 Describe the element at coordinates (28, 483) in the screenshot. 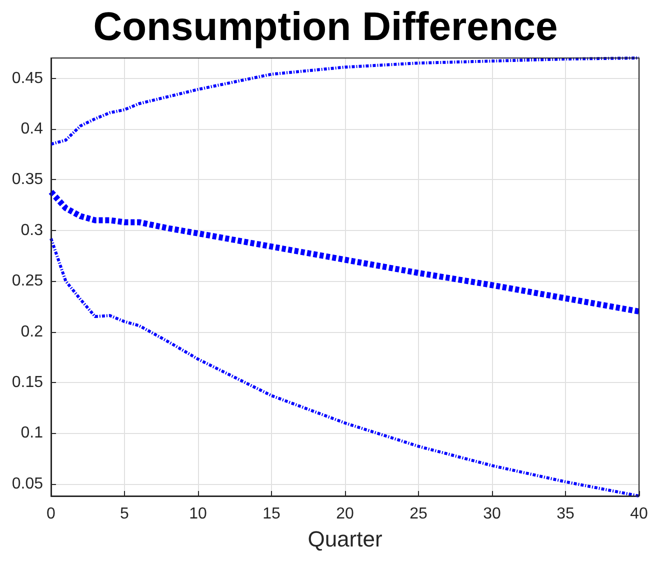

I see `y-tick-label: 0.05` at that location.